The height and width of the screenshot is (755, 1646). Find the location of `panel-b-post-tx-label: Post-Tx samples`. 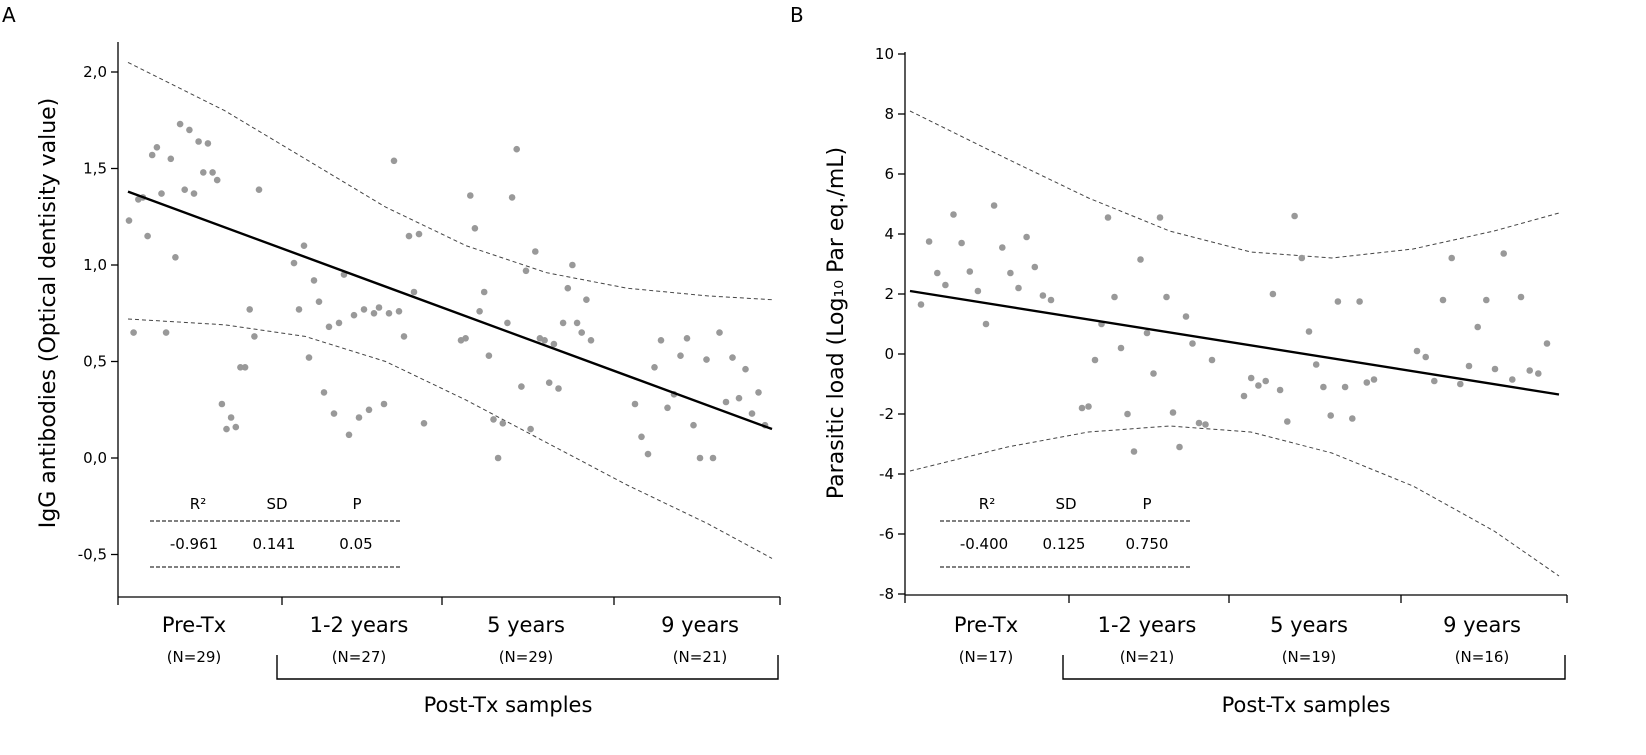

panel-b-post-tx-label: Post-Tx samples is located at coordinates (1306, 705).